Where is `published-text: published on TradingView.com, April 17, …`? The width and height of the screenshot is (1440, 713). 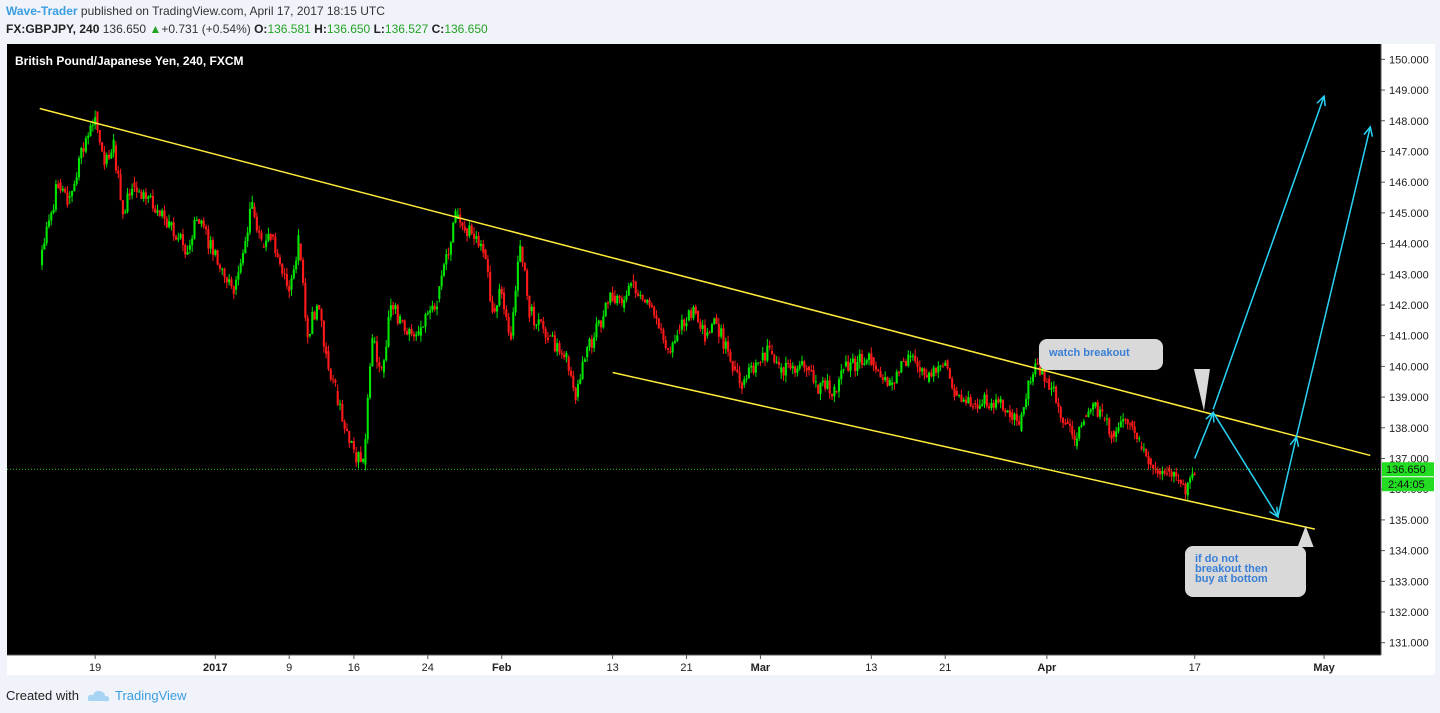
published-text: published on TradingView.com, April 17, … is located at coordinates (231, 11).